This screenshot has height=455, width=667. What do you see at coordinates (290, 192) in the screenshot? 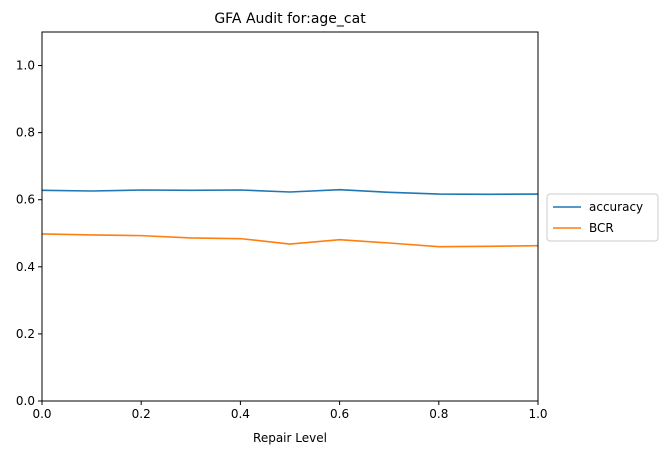
I see `series-line-accuracy` at bounding box center [290, 192].